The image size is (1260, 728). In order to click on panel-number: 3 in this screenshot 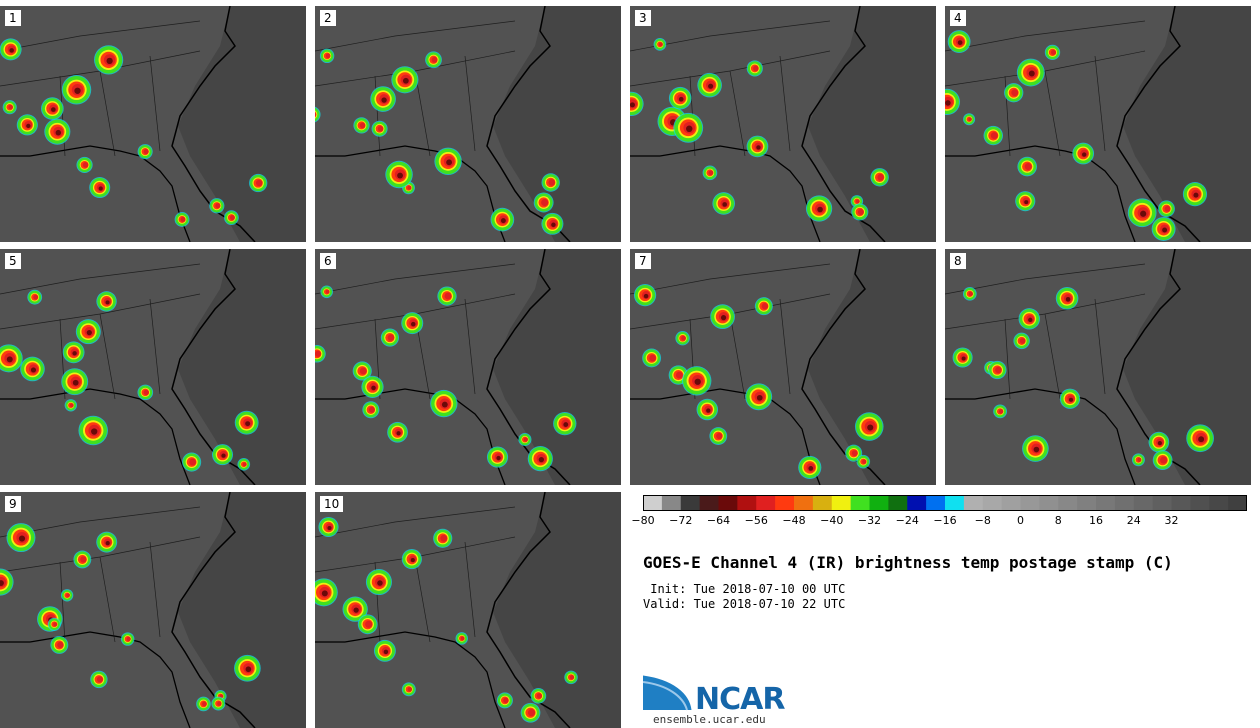, I will do `click(643, 18)`.